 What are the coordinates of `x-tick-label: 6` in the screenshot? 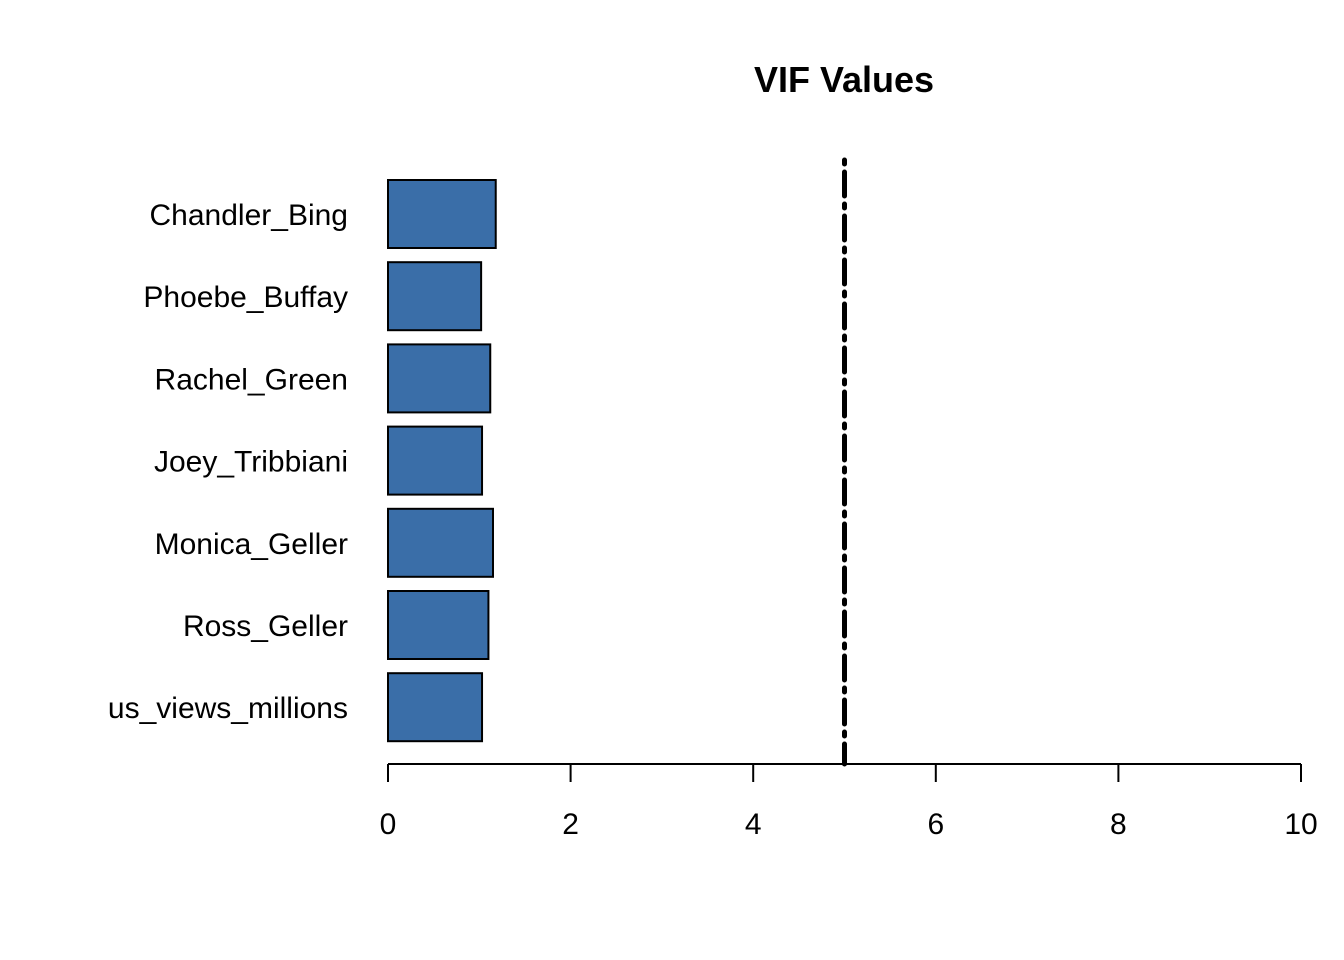 It's located at (935, 824).